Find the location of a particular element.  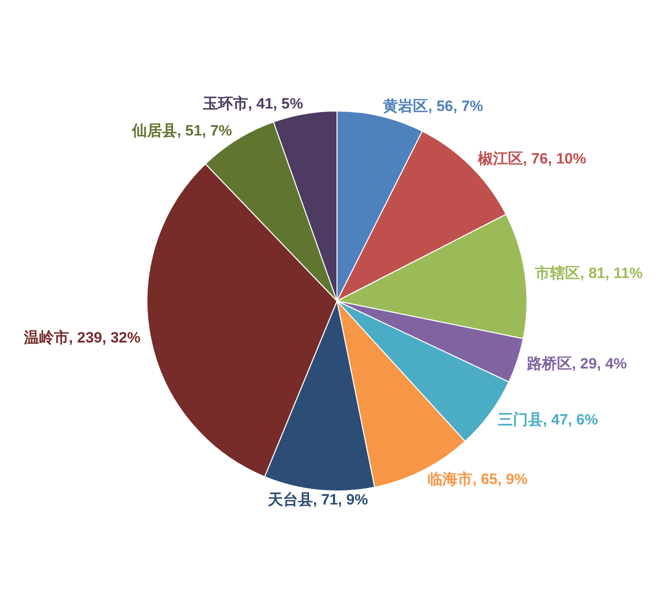

slice-label: 椒江区, 76, 10% is located at coordinates (531, 159).